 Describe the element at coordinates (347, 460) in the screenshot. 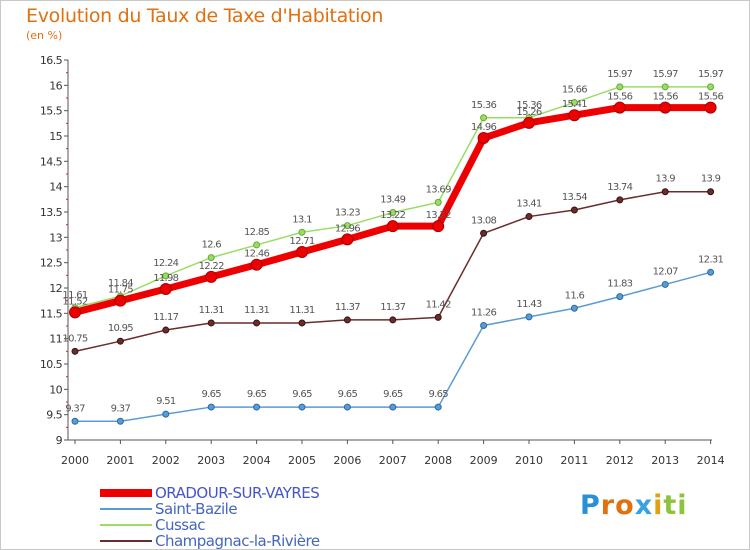

I see `x-tick-label: 2006` at that location.